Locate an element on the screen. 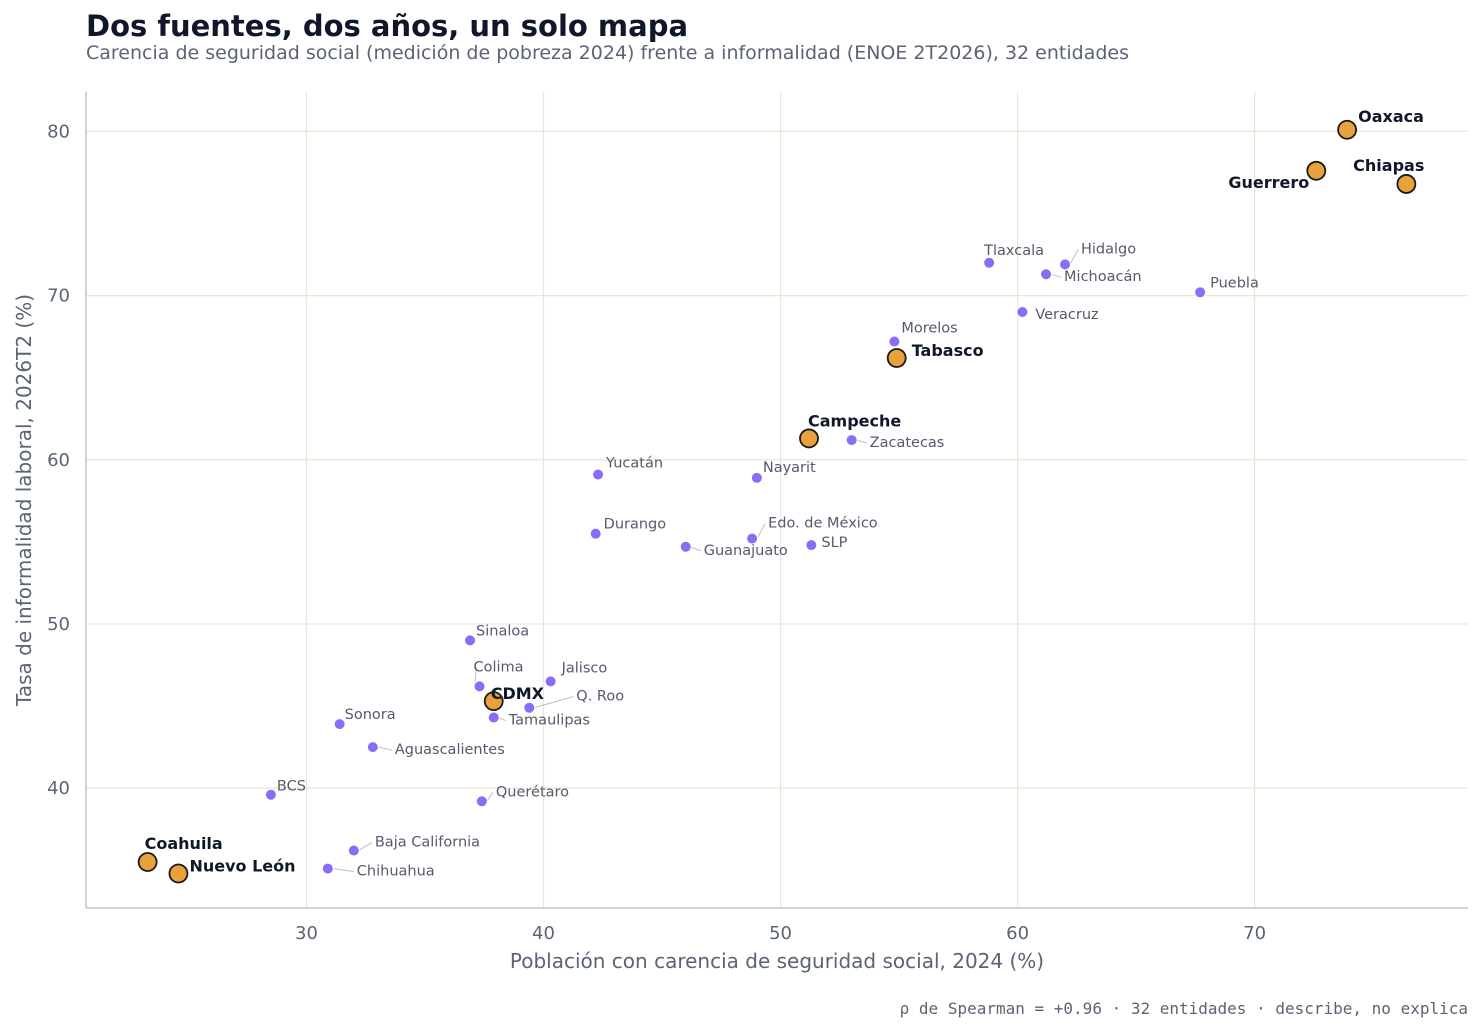  label-queretaro: Querétaro is located at coordinates (532, 792).